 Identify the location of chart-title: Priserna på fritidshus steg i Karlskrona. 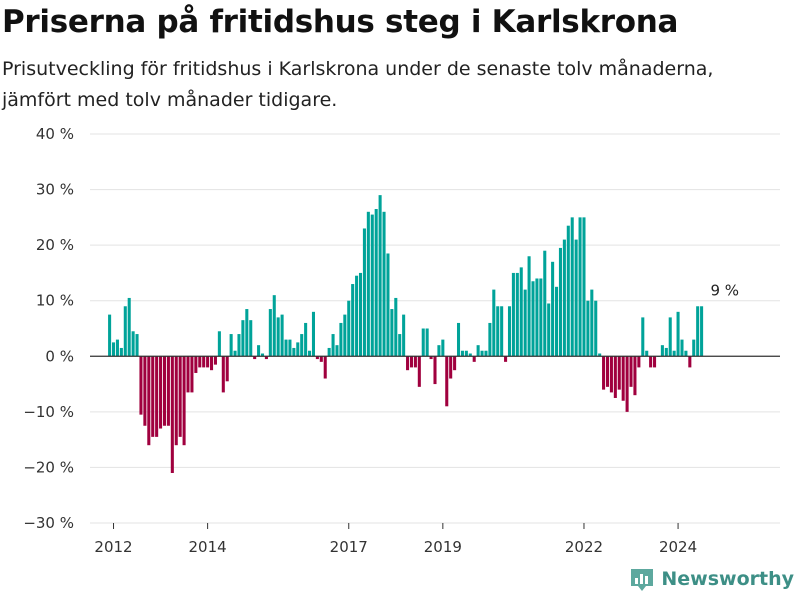
(340, 22).